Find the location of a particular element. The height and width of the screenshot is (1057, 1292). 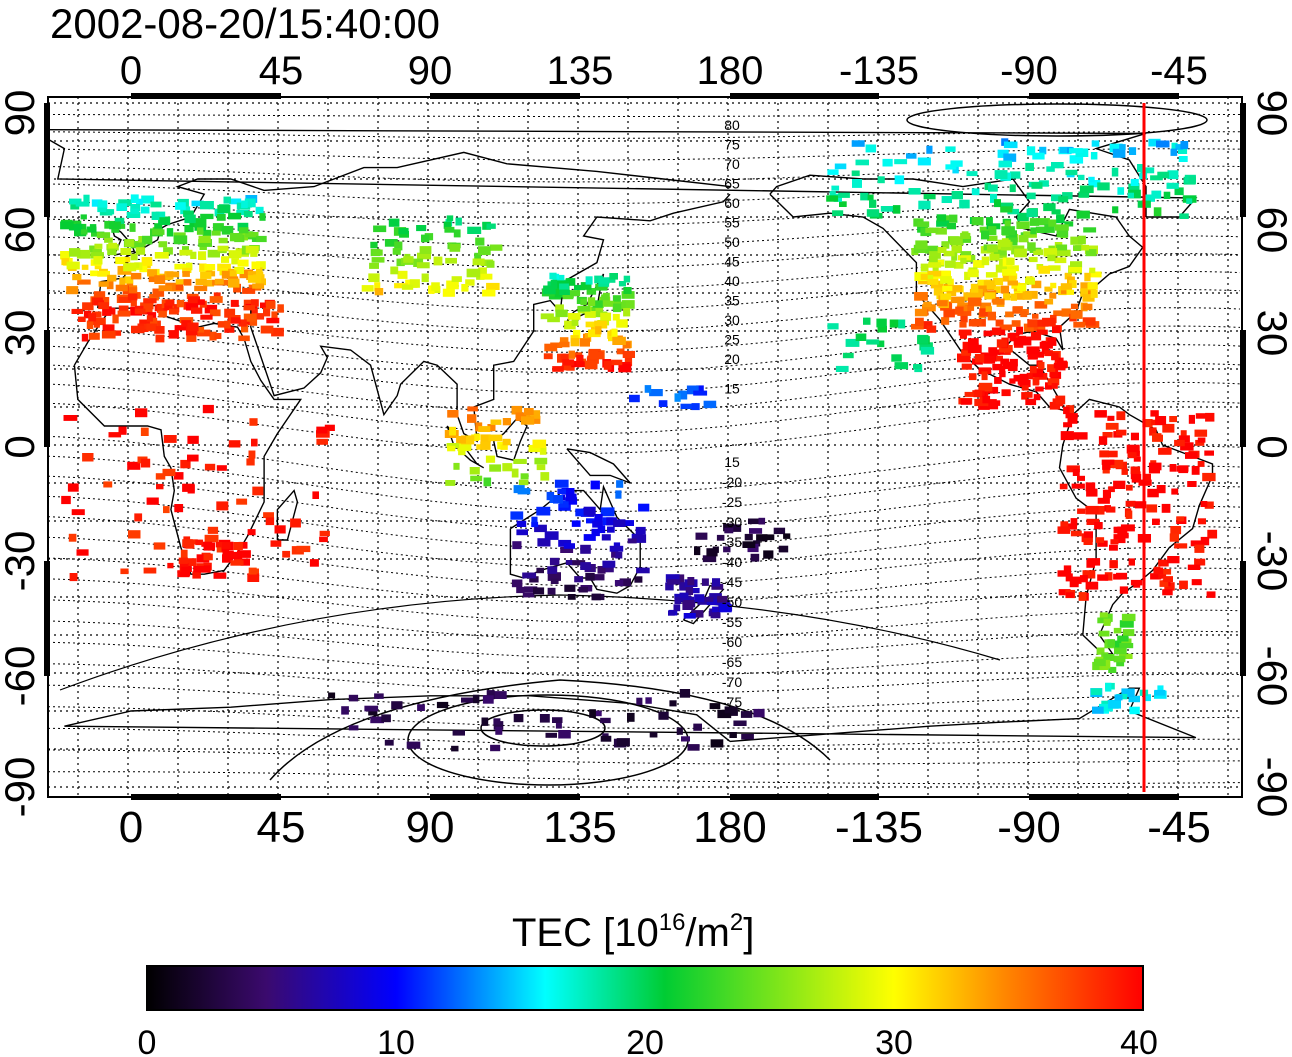

contour-label: 20 is located at coordinates (732, 359).